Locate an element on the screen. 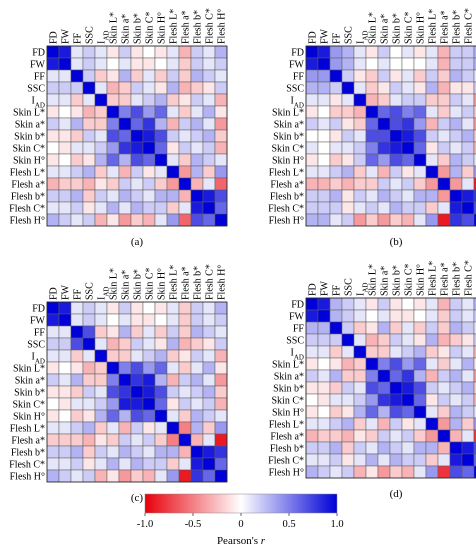 Image resolution: width=476 pixels, height=550 pixels. column-label: Flesh a* is located at coordinates (186, 27).